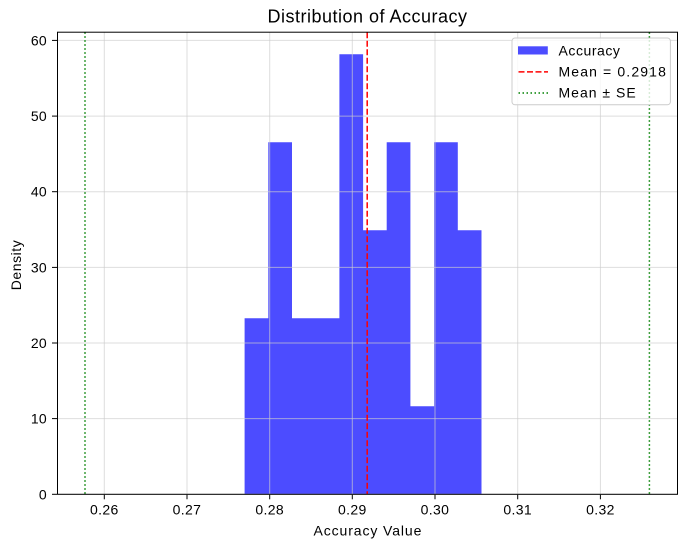 Image resolution: width=686 pixels, height=547 pixels. What do you see at coordinates (367, 531) in the screenshot?
I see `svg-text: Accuracy Value` at bounding box center [367, 531].